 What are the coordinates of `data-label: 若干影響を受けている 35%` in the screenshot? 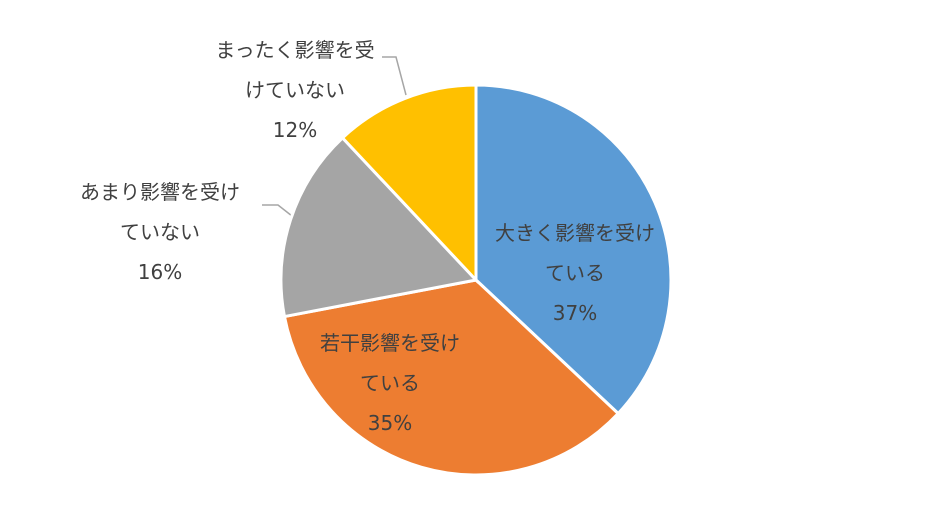 It's located at (390, 383).